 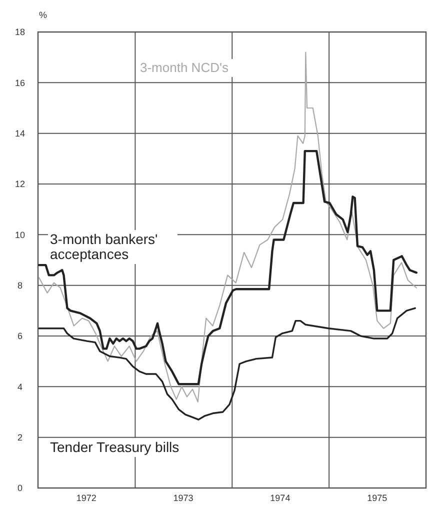 I want to click on x-tick-label: 1973, so click(x=183, y=498).